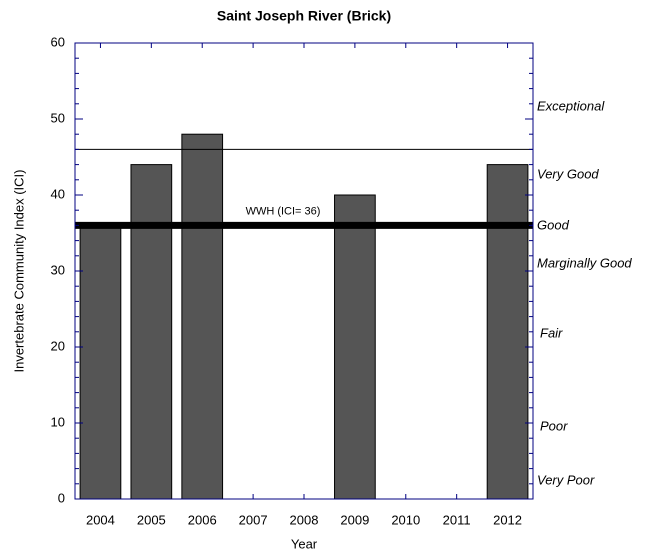 The height and width of the screenshot is (557, 650). Describe the element at coordinates (354, 519) in the screenshot. I see `x-tick-label: 2009` at that location.